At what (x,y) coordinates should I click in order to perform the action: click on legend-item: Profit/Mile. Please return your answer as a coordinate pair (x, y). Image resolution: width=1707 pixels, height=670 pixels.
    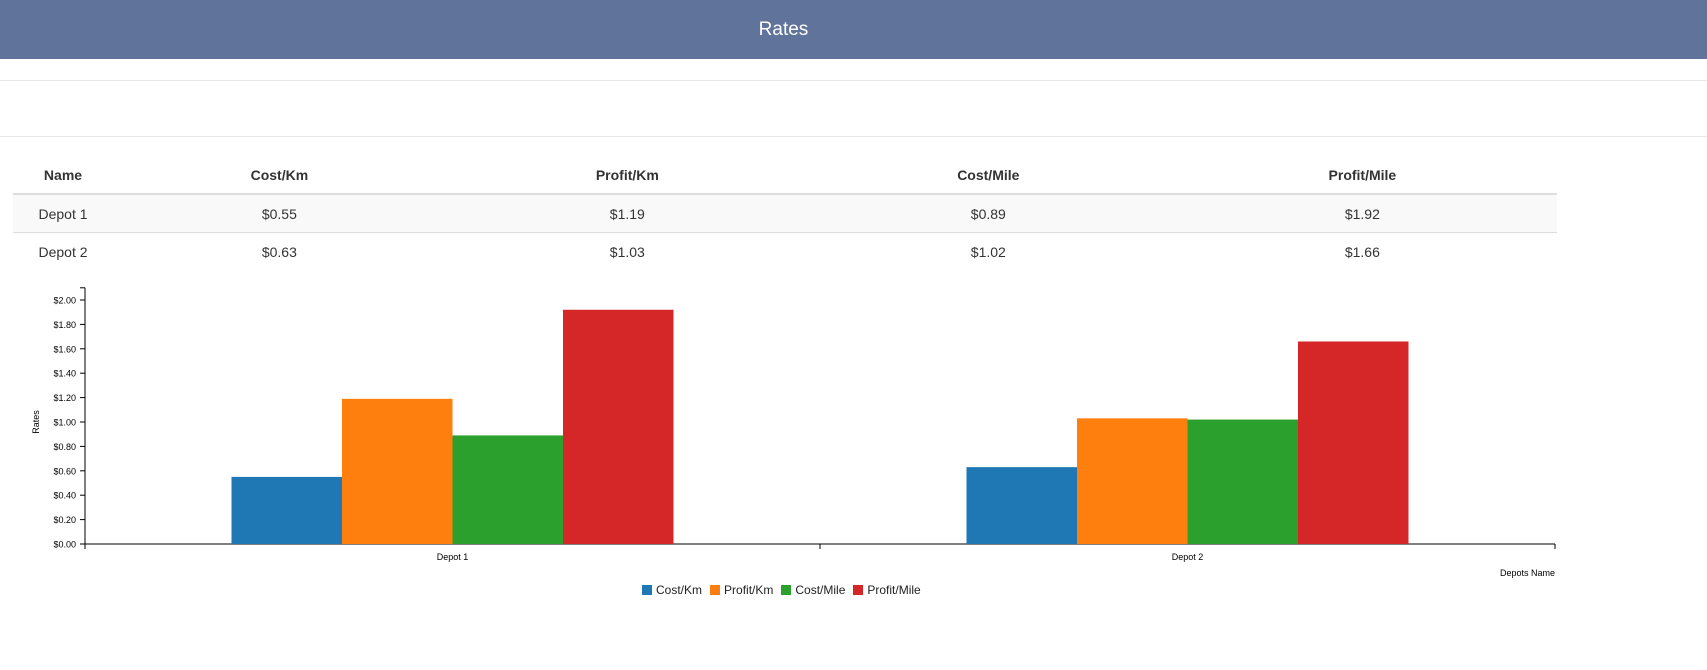
    Looking at the image, I should click on (887, 590).